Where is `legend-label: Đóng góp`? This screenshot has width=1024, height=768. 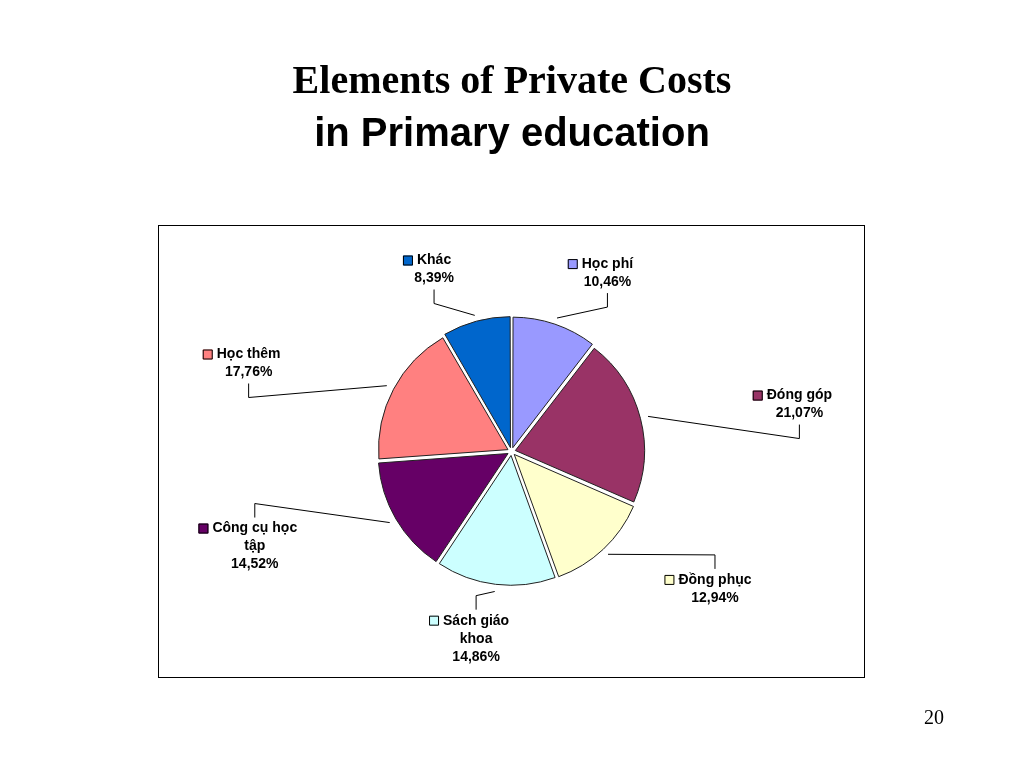 legend-label: Đóng góp is located at coordinates (799, 394).